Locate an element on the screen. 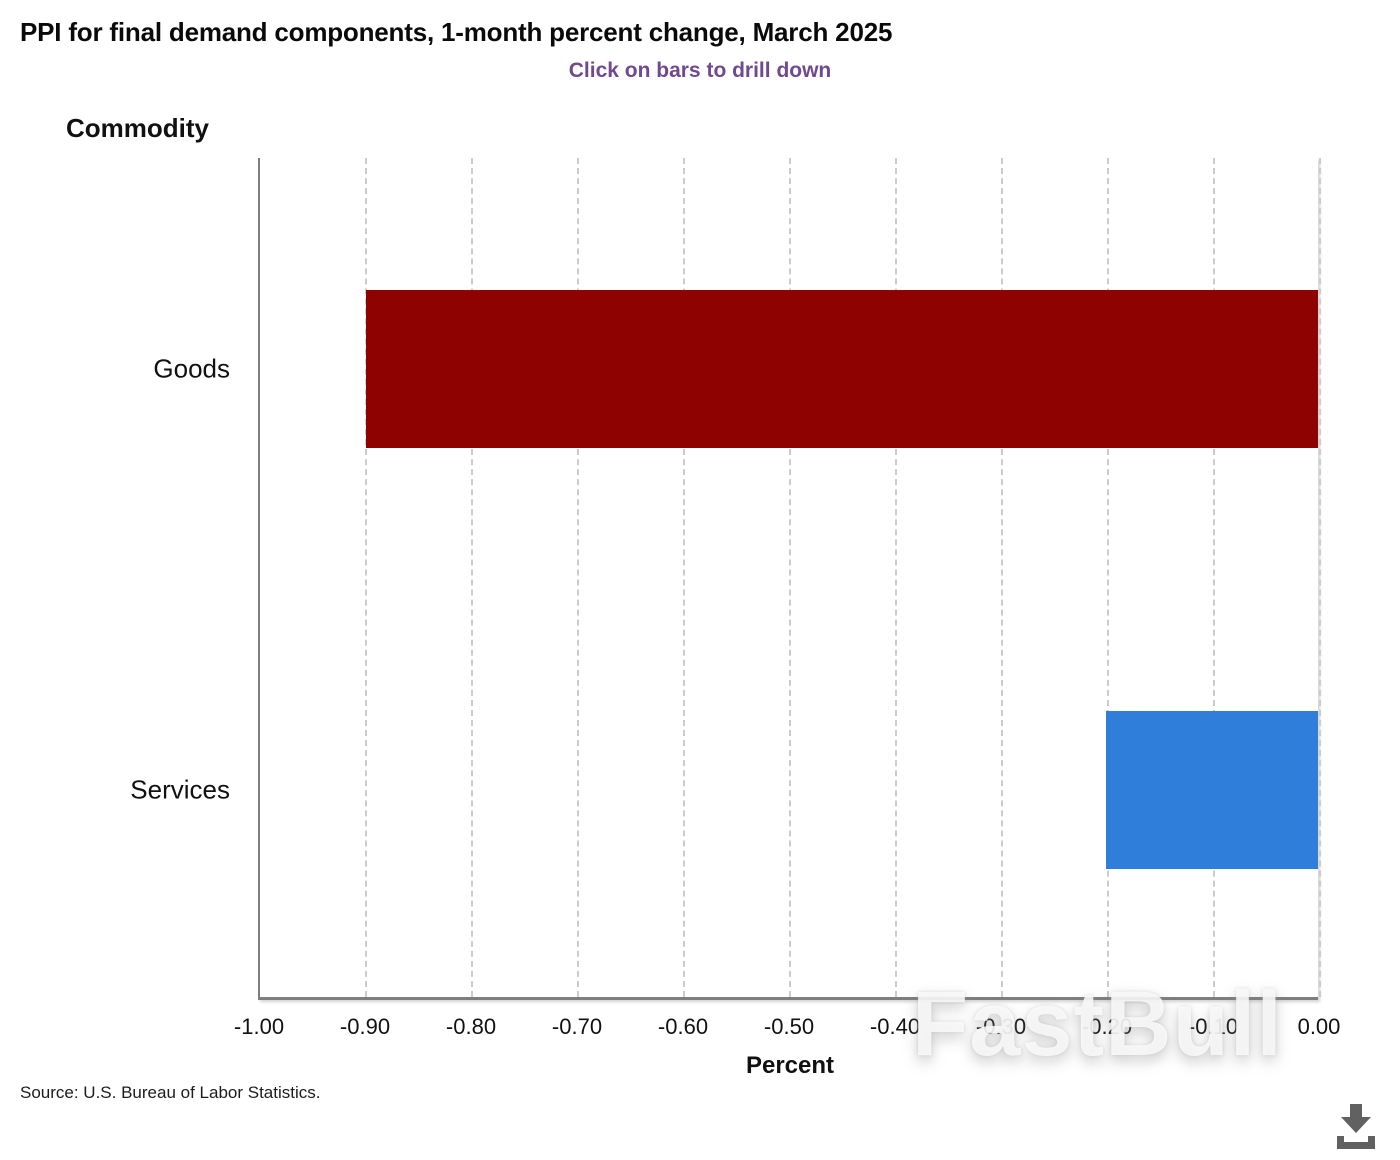 The image size is (1400, 1160). x-tick-label: -0.70 is located at coordinates (577, 1026).